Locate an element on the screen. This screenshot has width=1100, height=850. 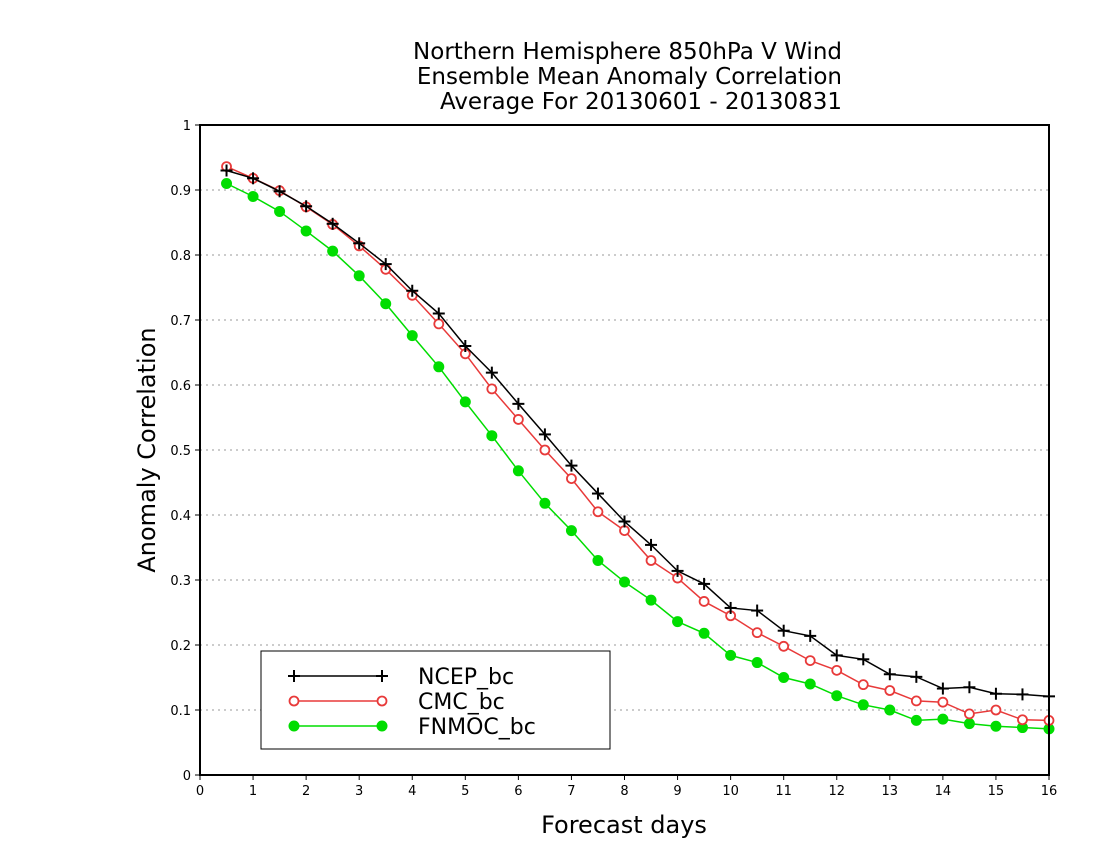
x-tick-label: 1 is located at coordinates (253, 791).